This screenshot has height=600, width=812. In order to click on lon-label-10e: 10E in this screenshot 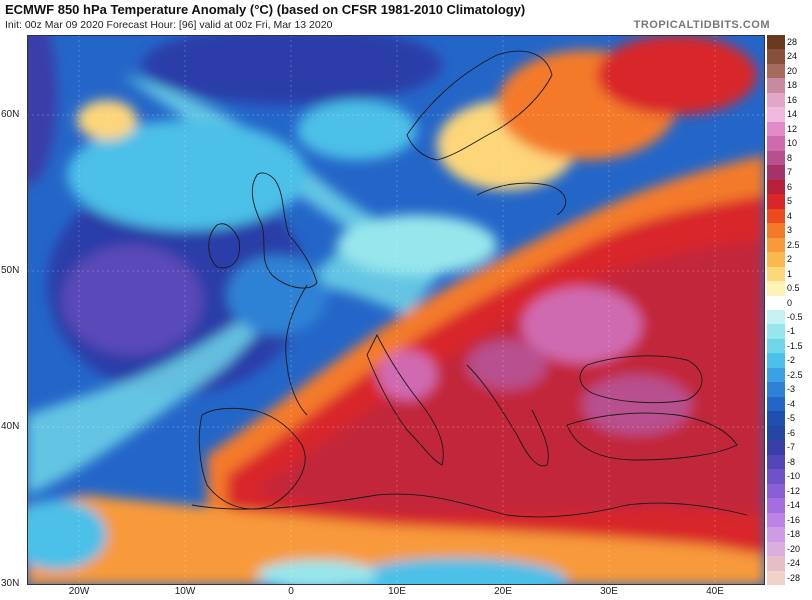, I will do `click(397, 591)`.